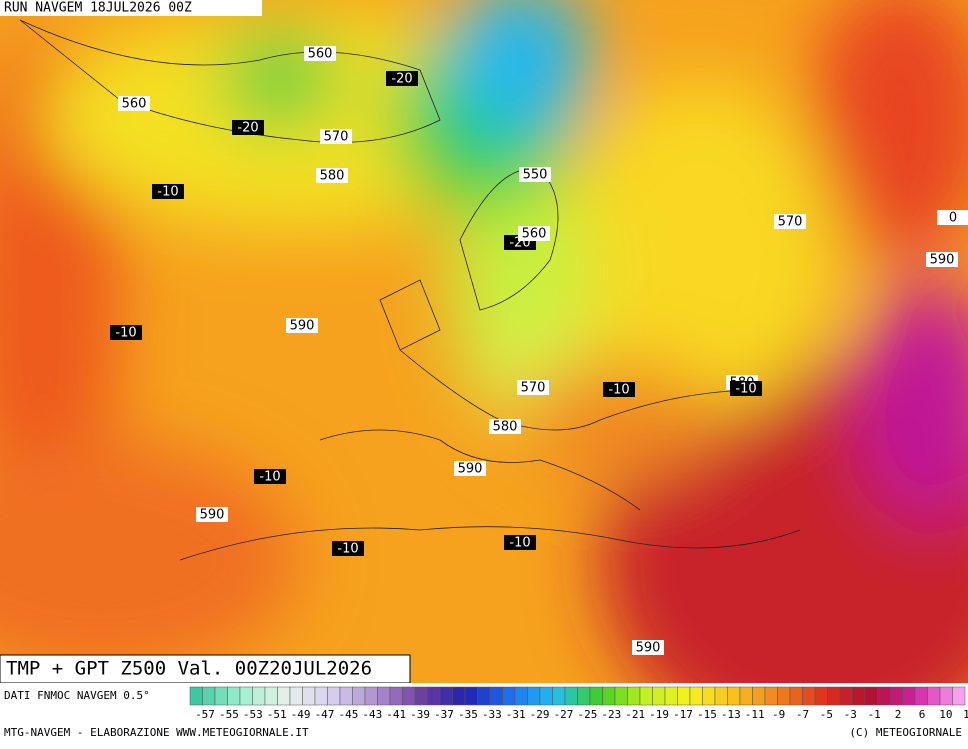  Describe the element at coordinates (587, 714) in the screenshot. I see `scale-label: -25` at that location.